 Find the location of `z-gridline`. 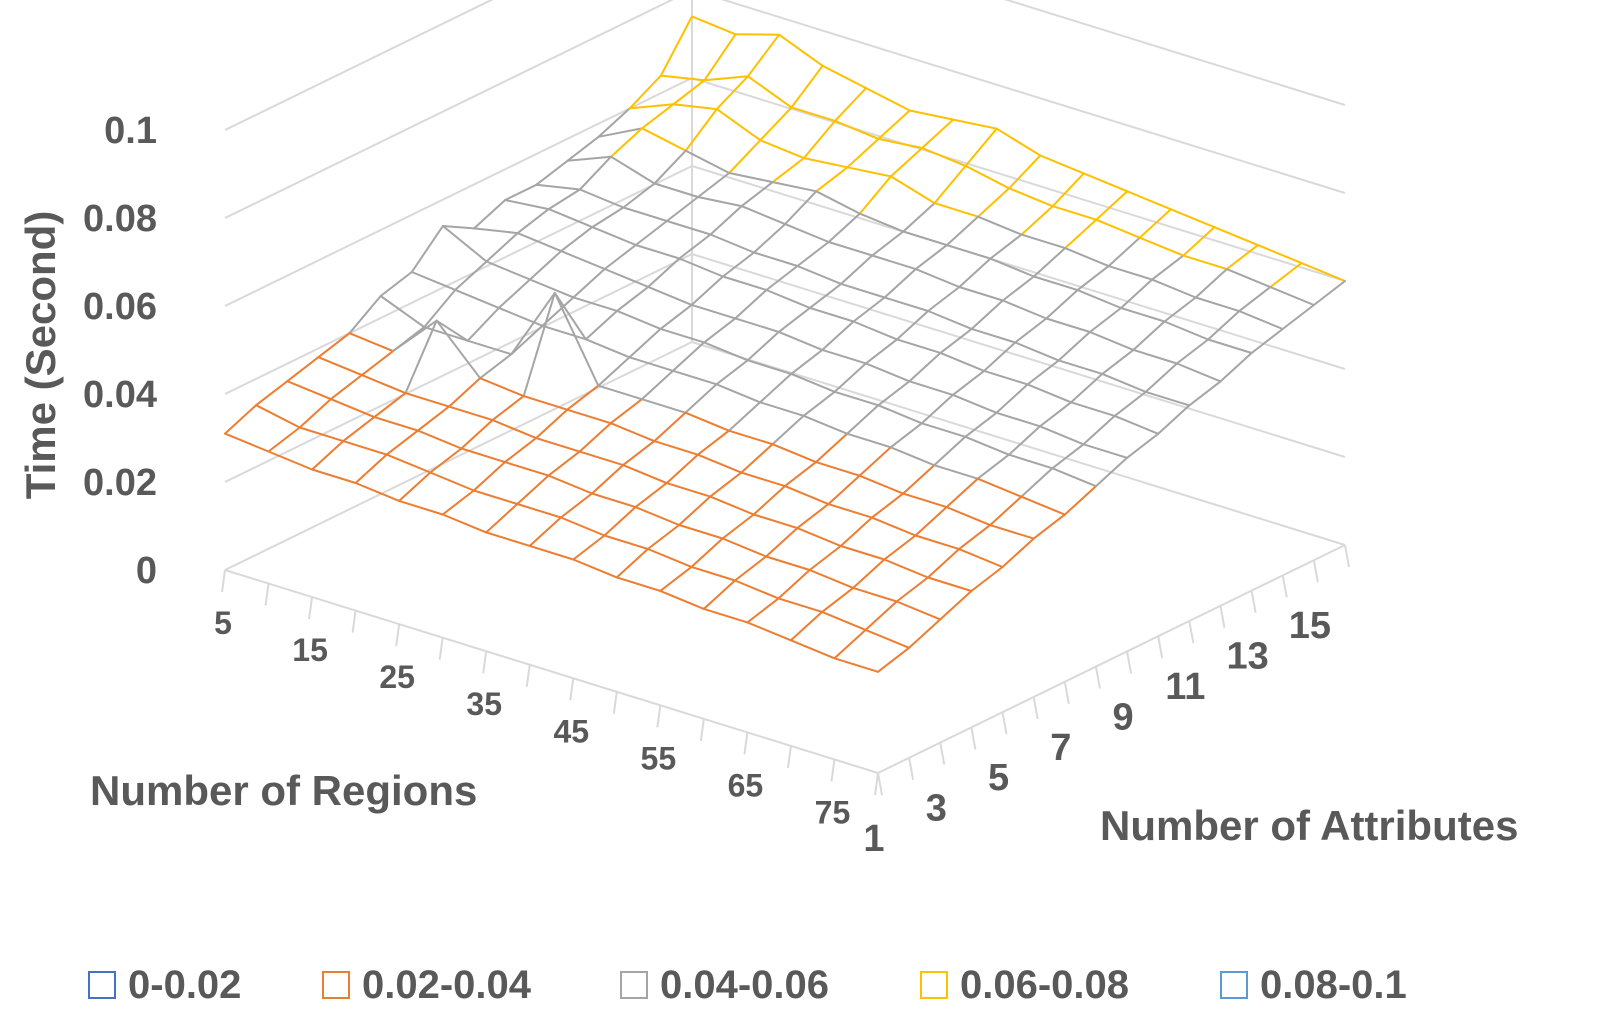

z-gridline is located at coordinates (785, 65).